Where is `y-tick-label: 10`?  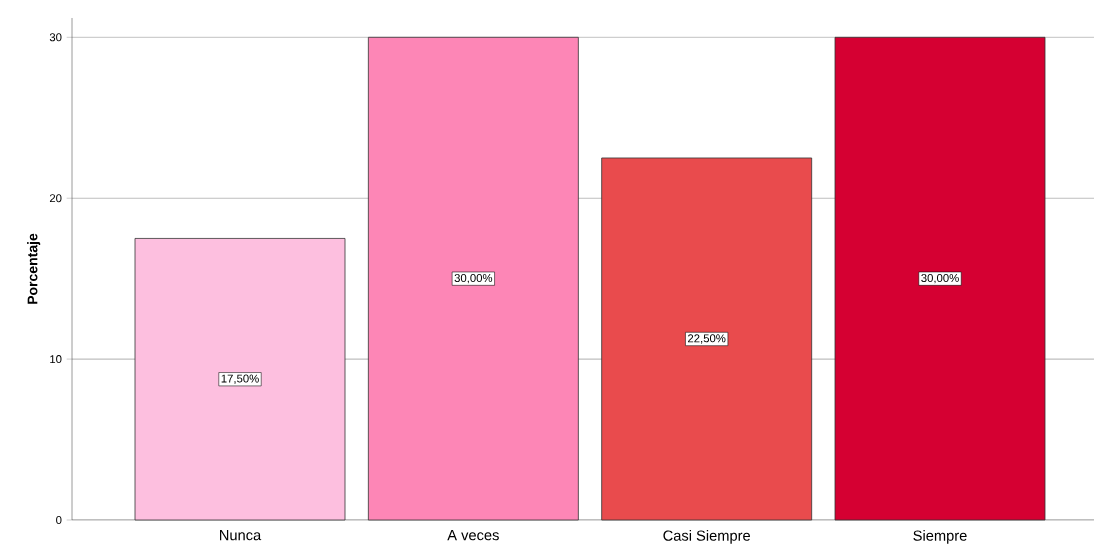
y-tick-label: 10 is located at coordinates (56, 359).